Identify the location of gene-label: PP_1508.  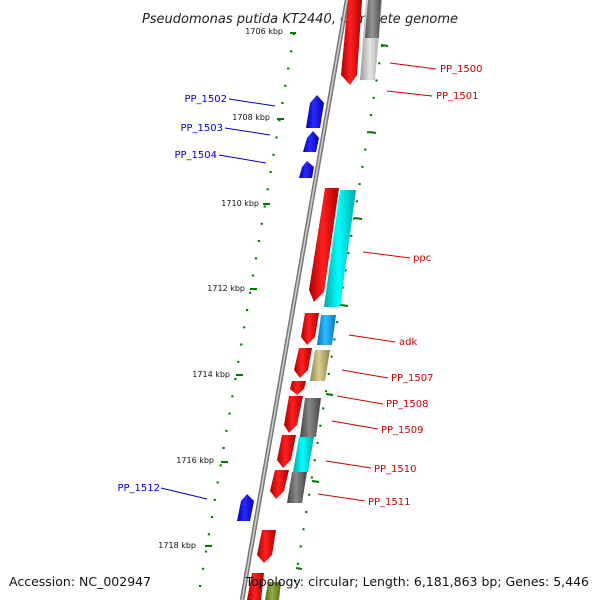
(407, 404).